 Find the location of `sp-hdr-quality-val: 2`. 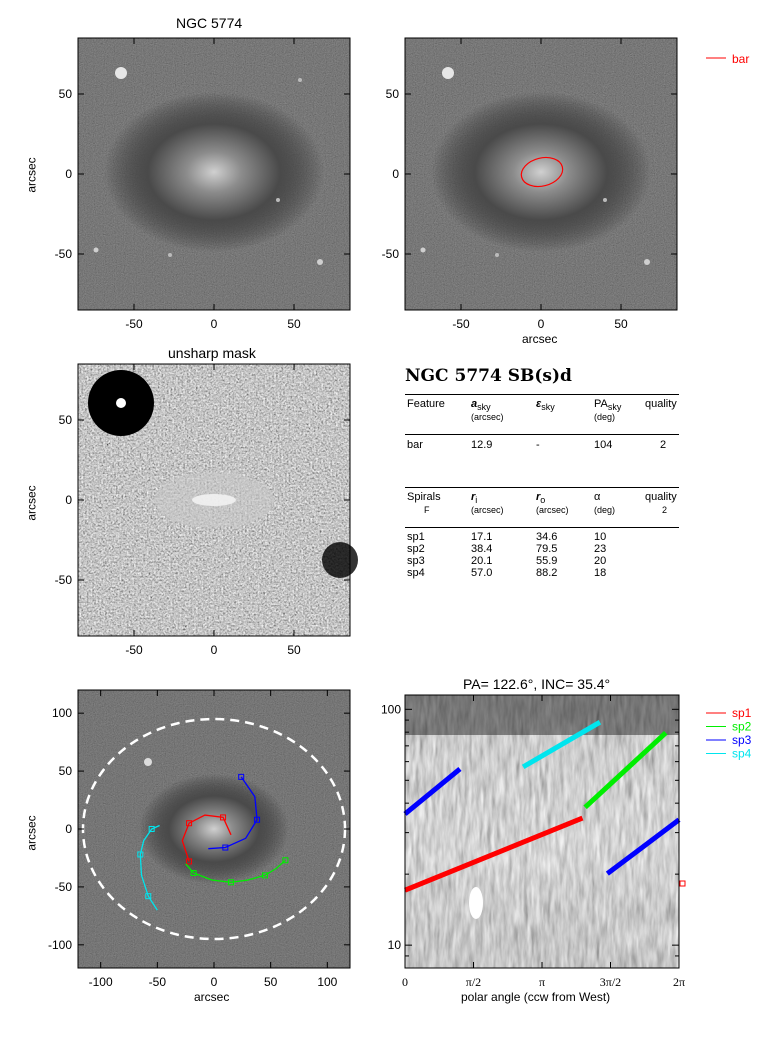

sp-hdr-quality-val: 2 is located at coordinates (665, 510).